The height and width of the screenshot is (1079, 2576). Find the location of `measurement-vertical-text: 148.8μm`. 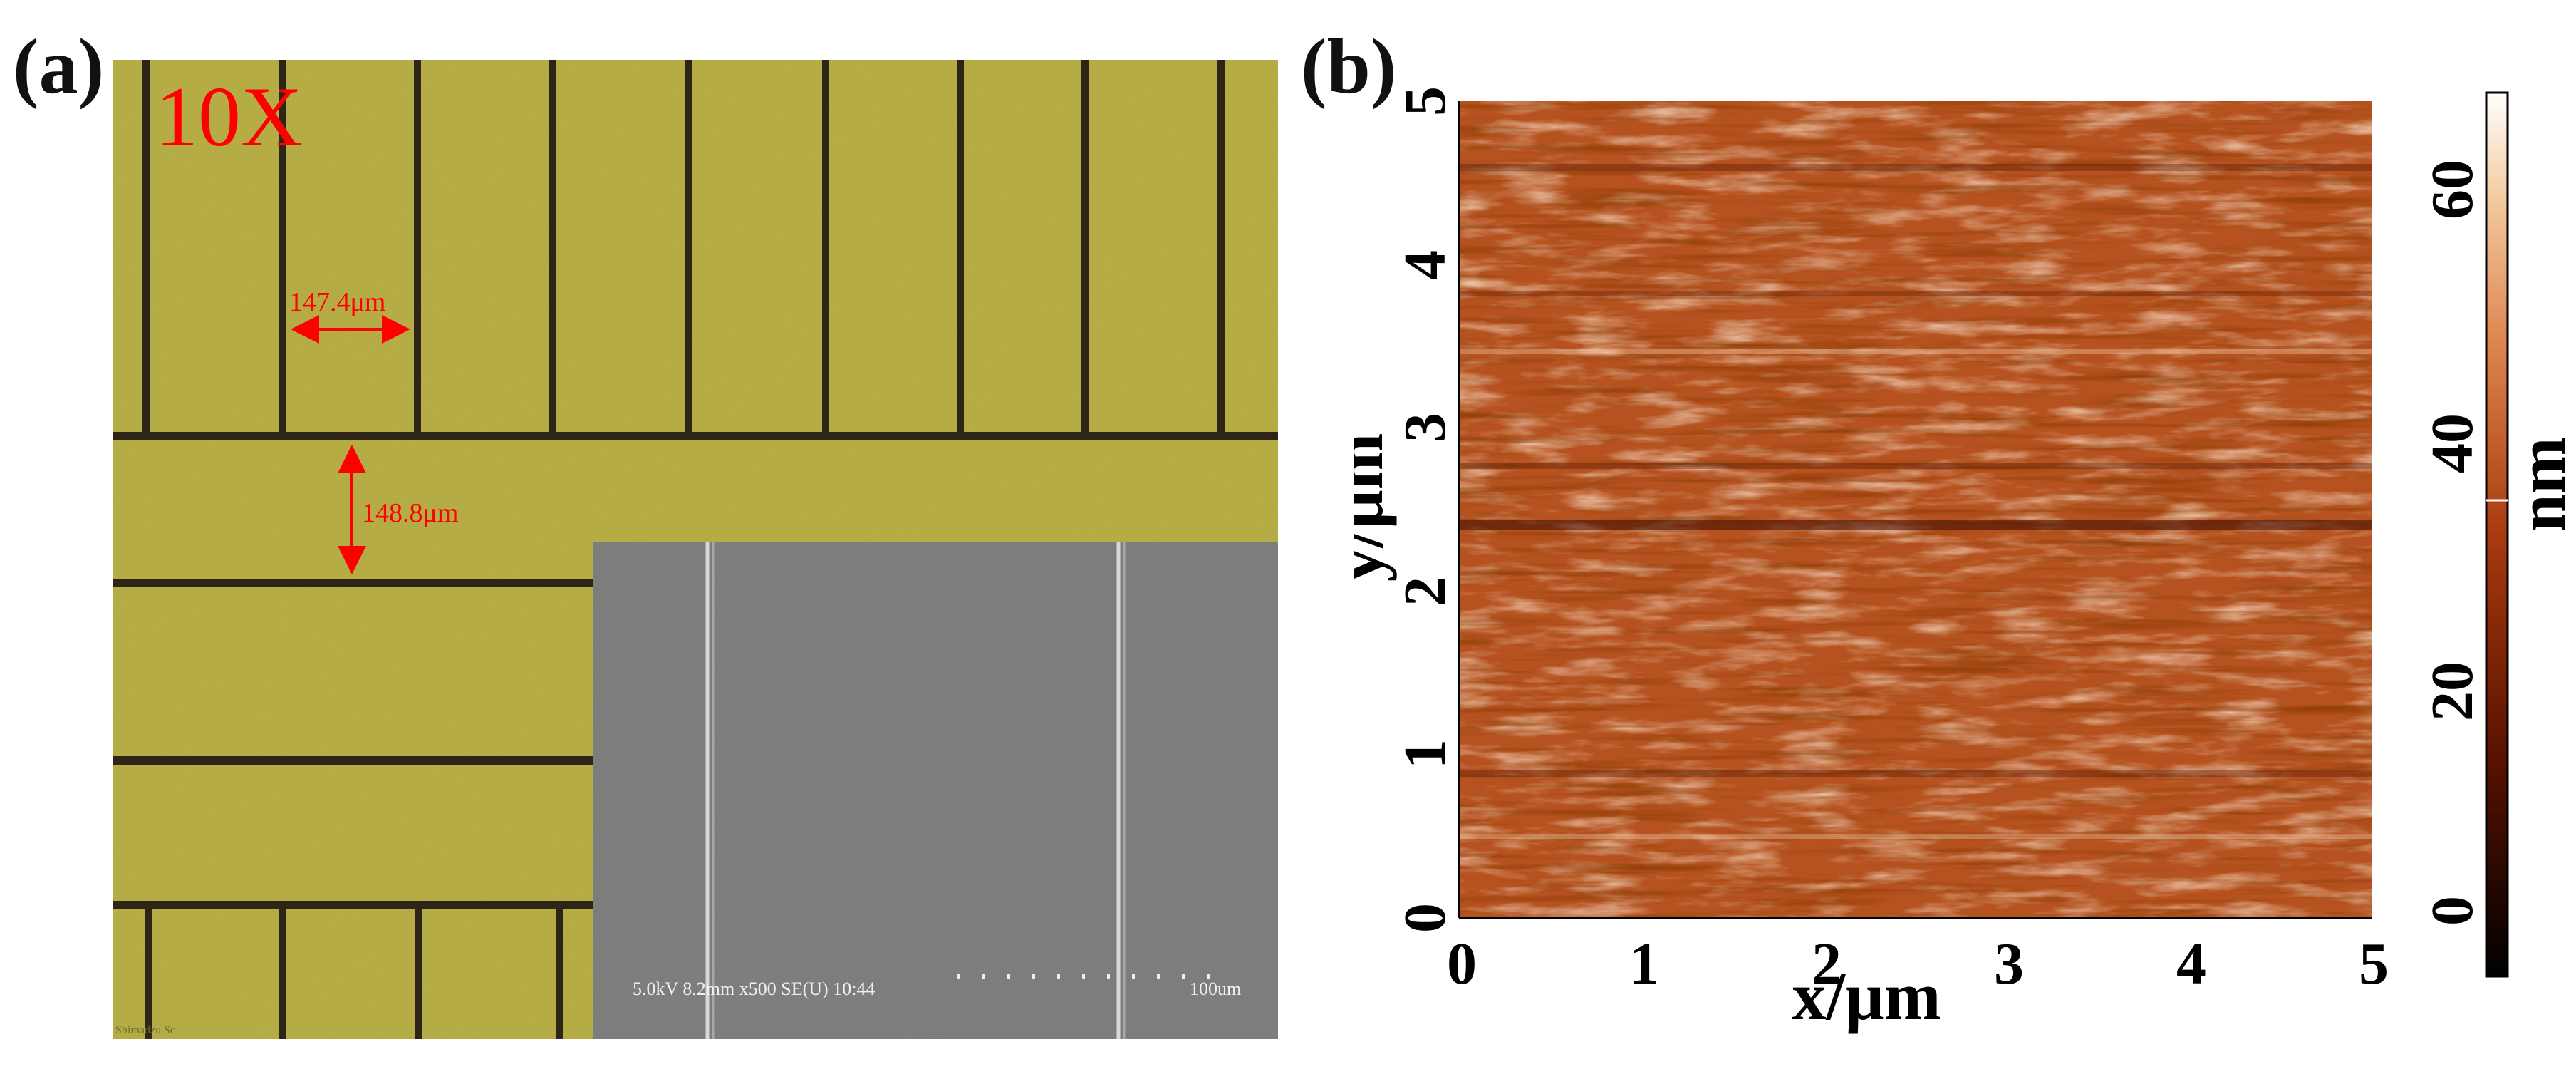

measurement-vertical-text: 148.8μm is located at coordinates (410, 513).